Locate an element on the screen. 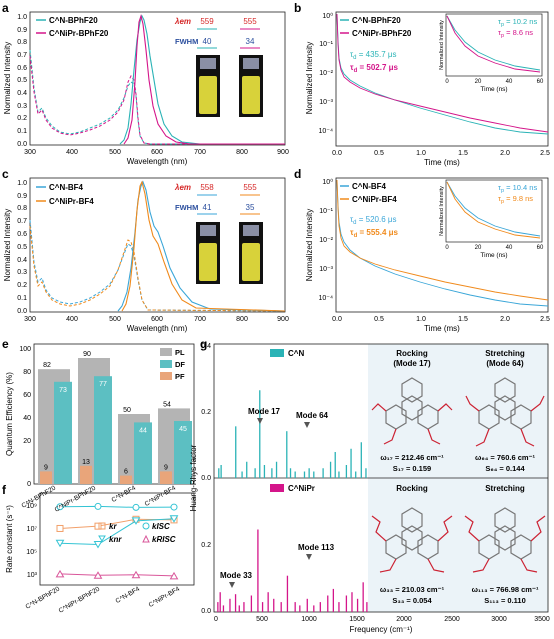  y-tick-label: 0.1 is located at coordinates (22, 131).